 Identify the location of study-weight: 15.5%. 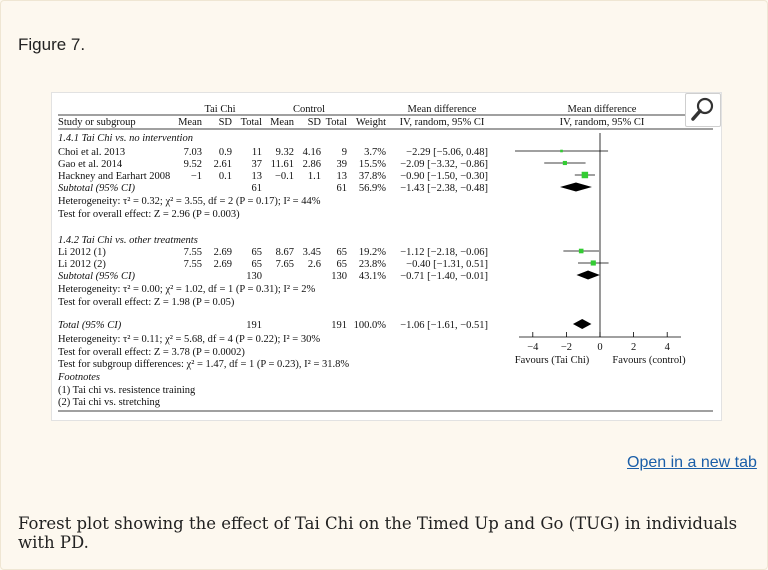
(372, 164).